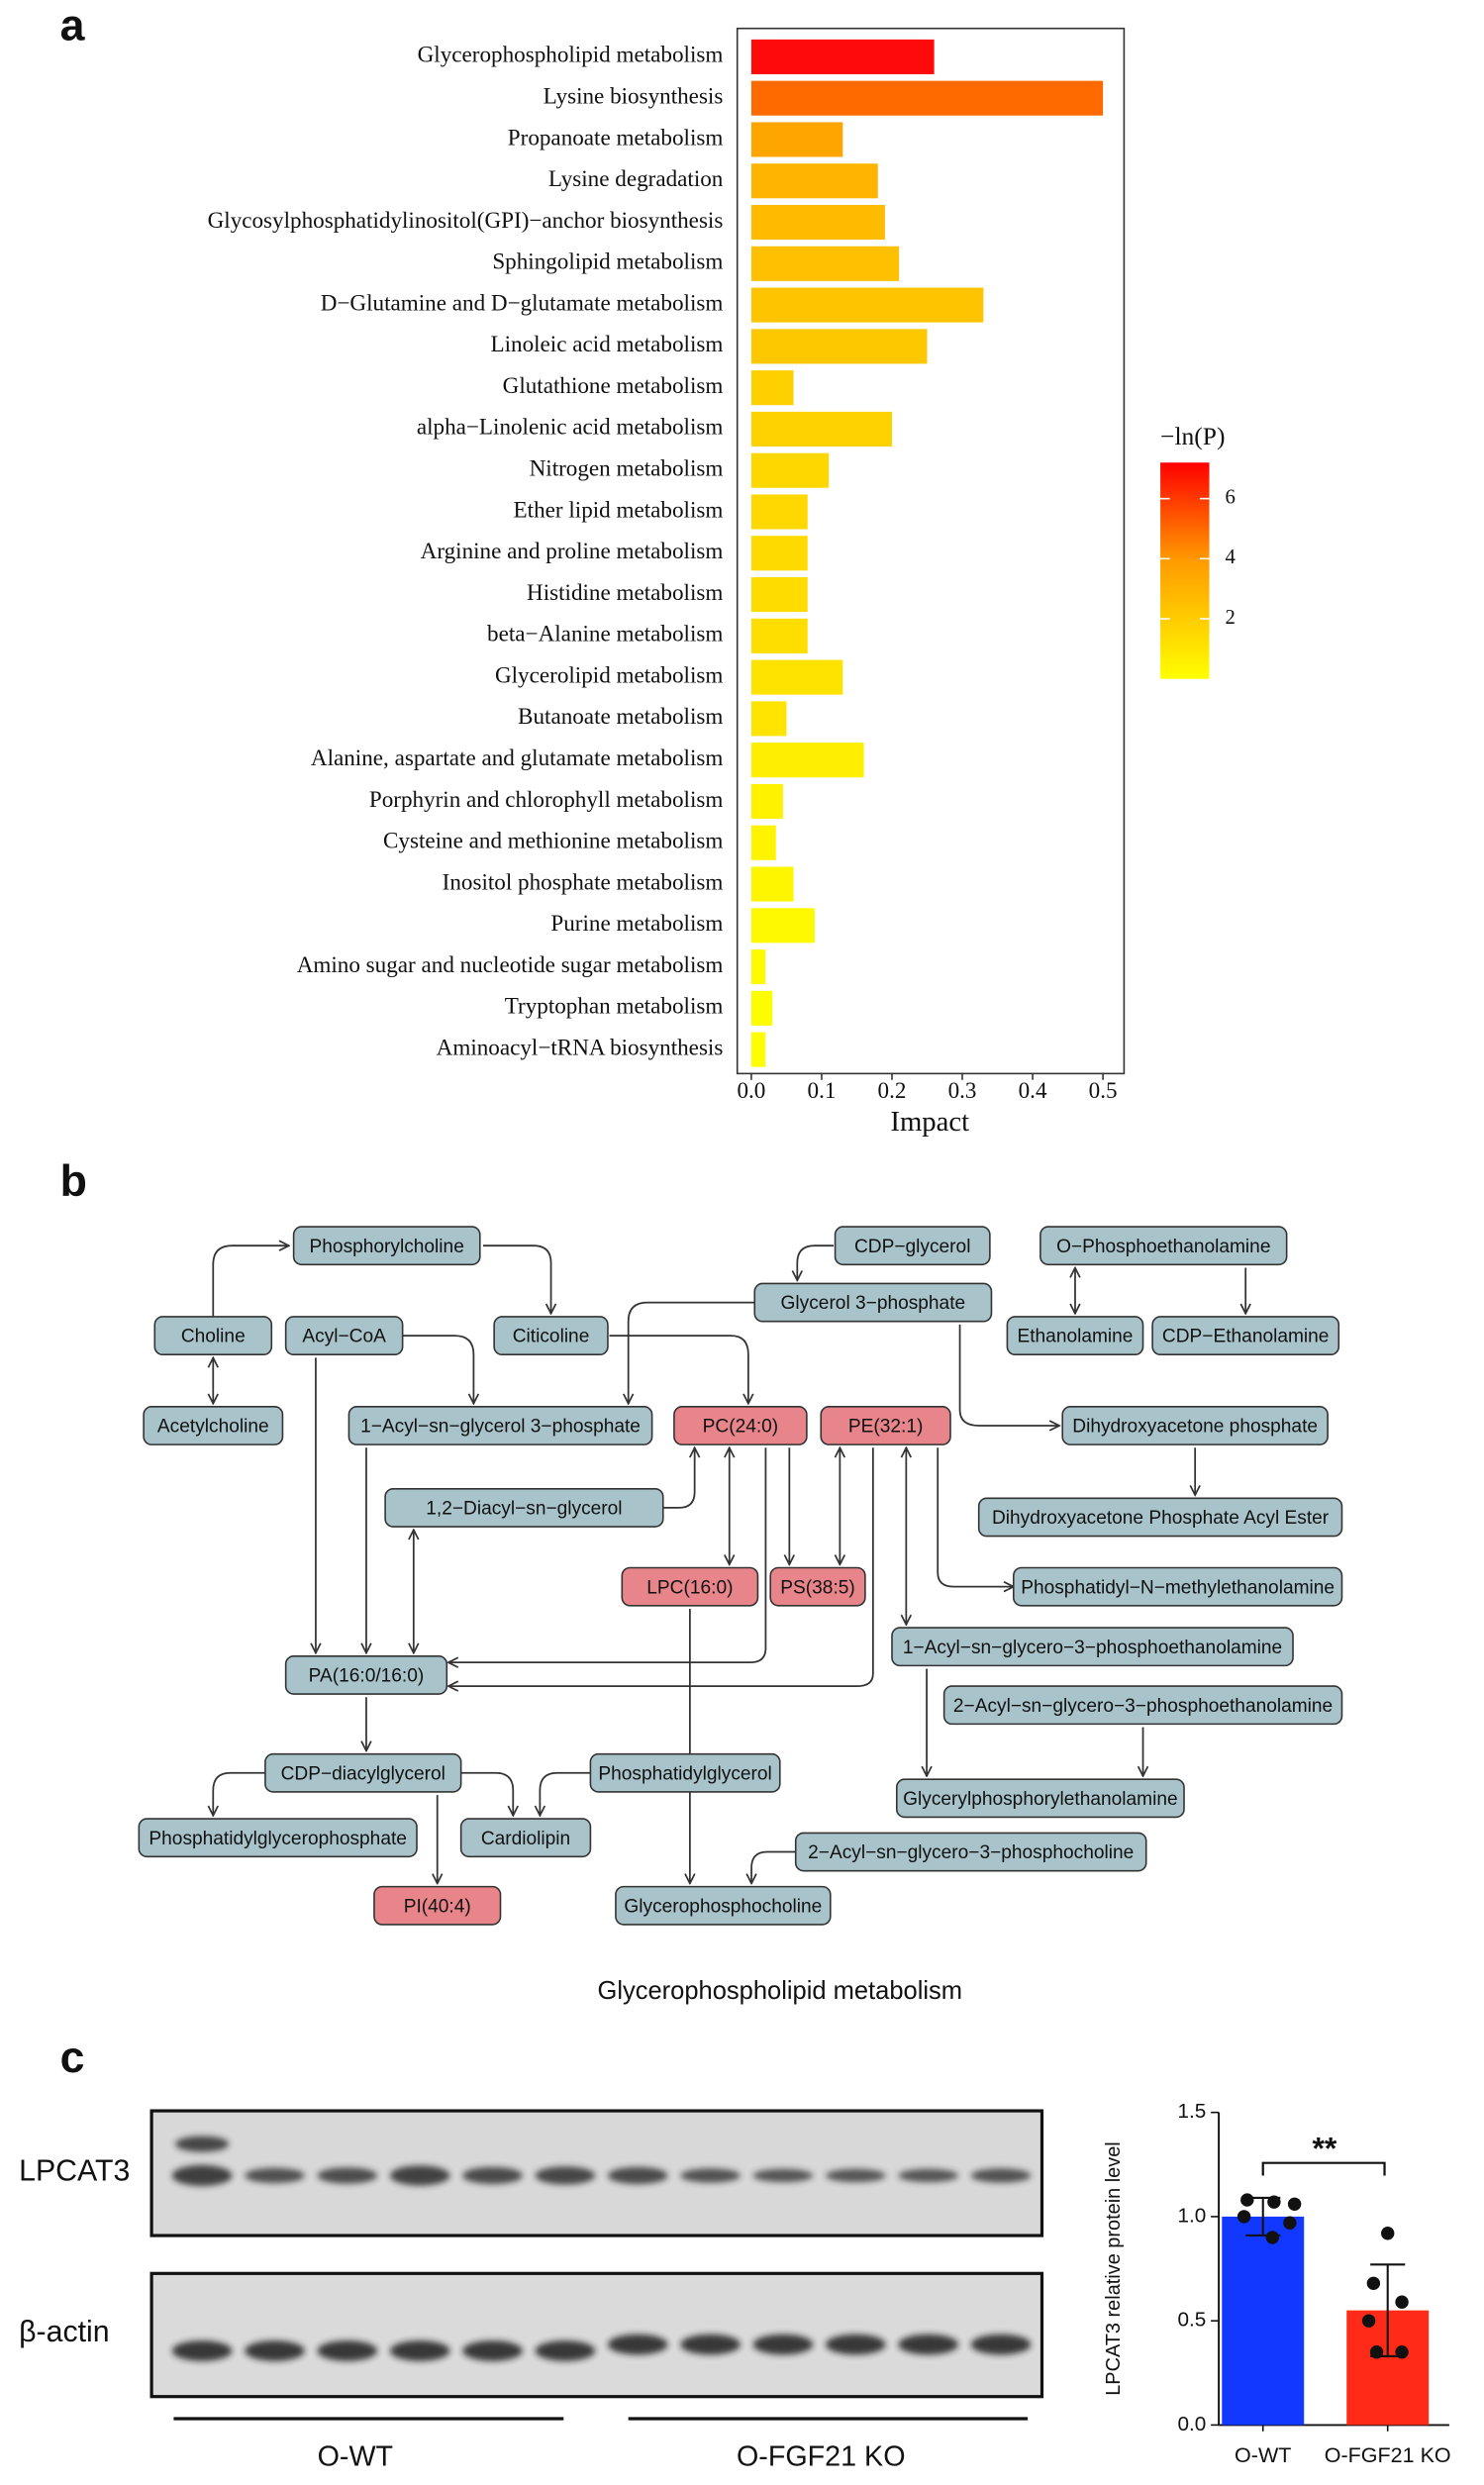 This screenshot has height=2485, width=1484. What do you see at coordinates (1325, 2147) in the screenshot?
I see `significance-label: **` at bounding box center [1325, 2147].